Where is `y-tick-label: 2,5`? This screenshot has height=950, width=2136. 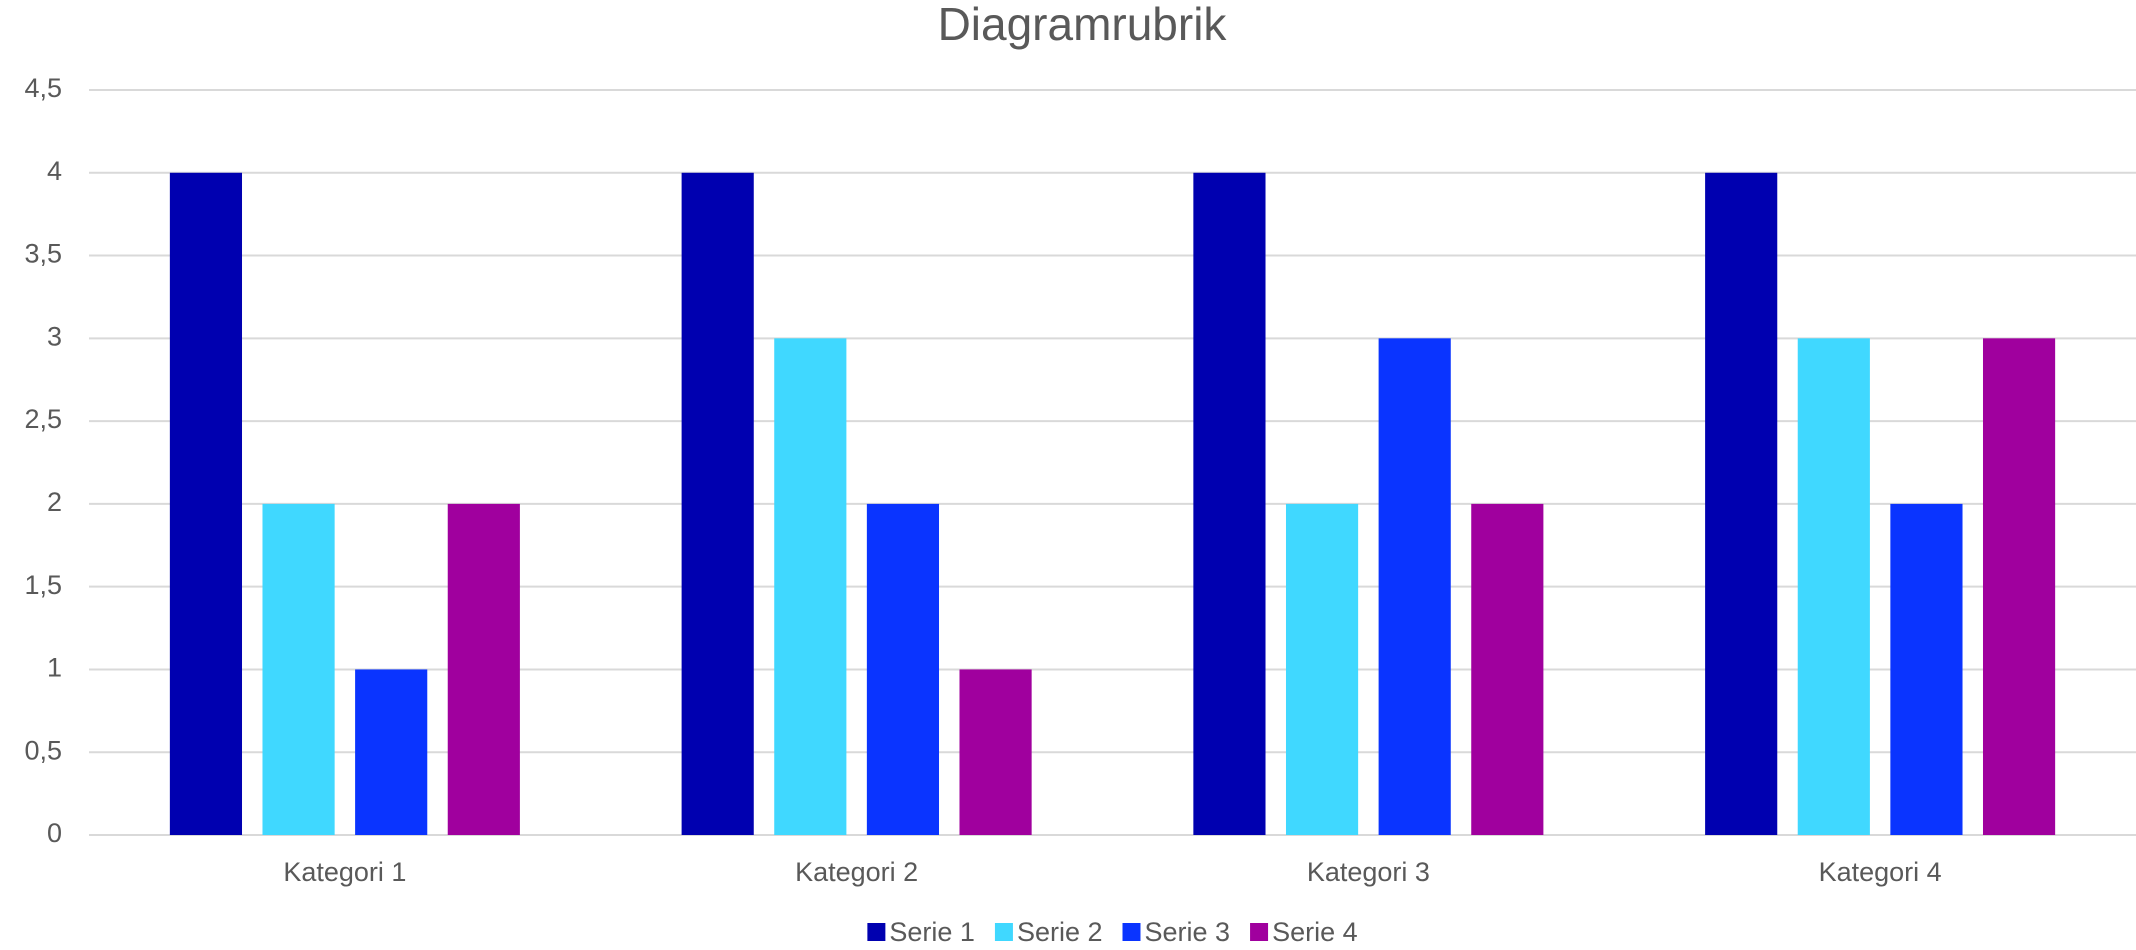
y-tick-label: 2,5 is located at coordinates (43, 419).